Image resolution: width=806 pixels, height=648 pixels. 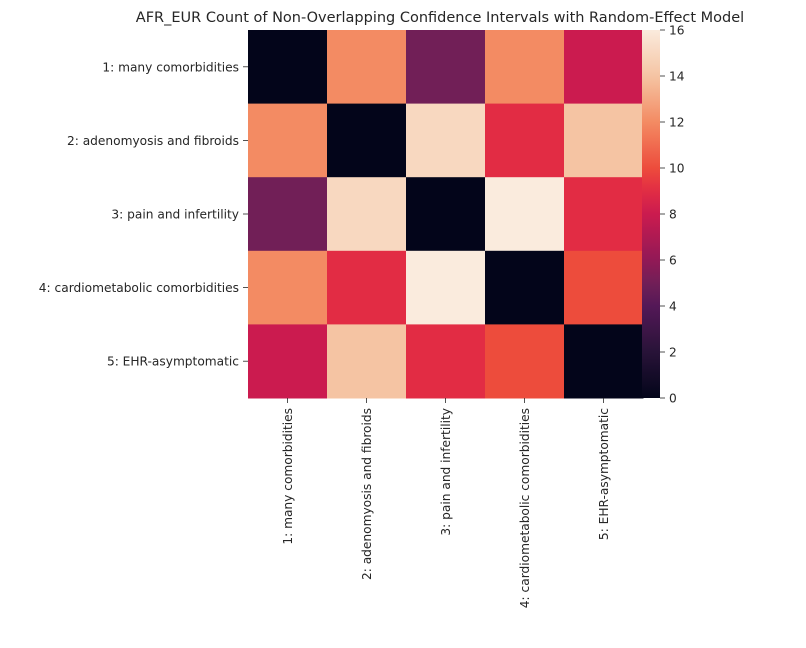 I want to click on colorbar-tick-label: 6, so click(x=673, y=261).